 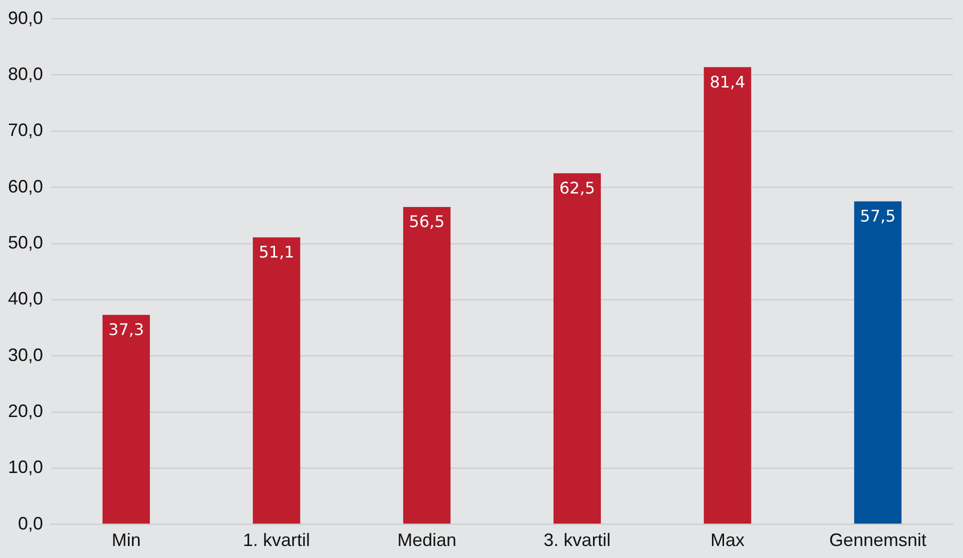 I want to click on y-tick-label: 30,0, so click(x=26, y=354).